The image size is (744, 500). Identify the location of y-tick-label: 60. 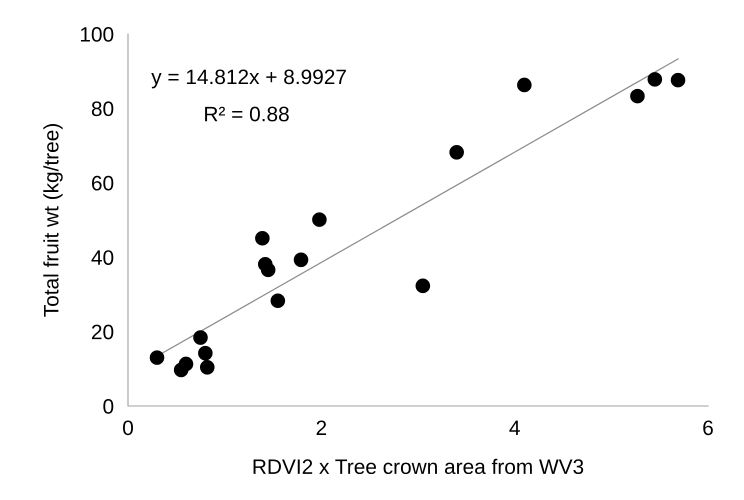
(103, 183).